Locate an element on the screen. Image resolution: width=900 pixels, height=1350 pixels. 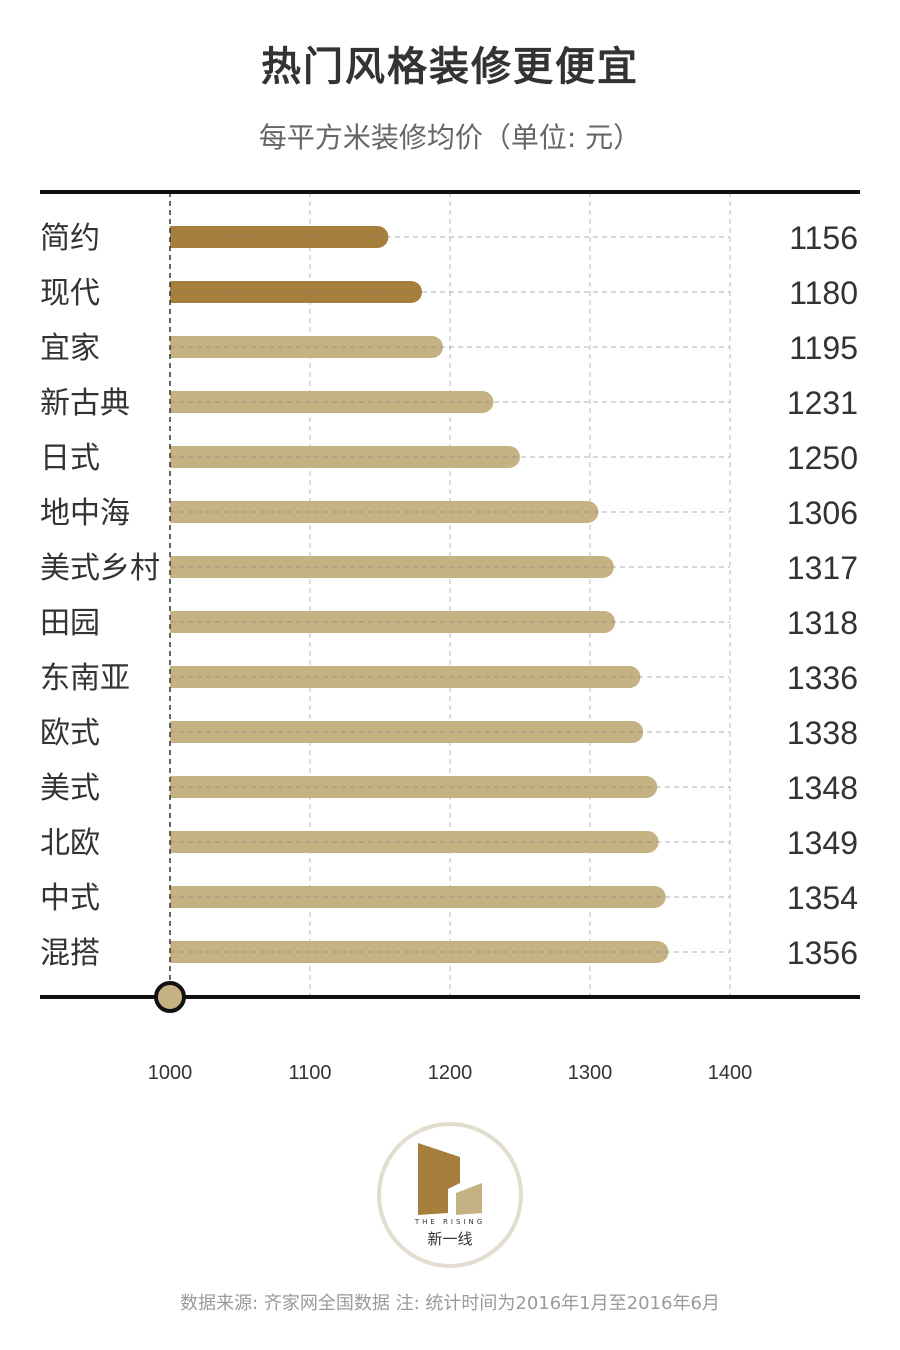
value-label: 1180 is located at coordinates (823, 293).